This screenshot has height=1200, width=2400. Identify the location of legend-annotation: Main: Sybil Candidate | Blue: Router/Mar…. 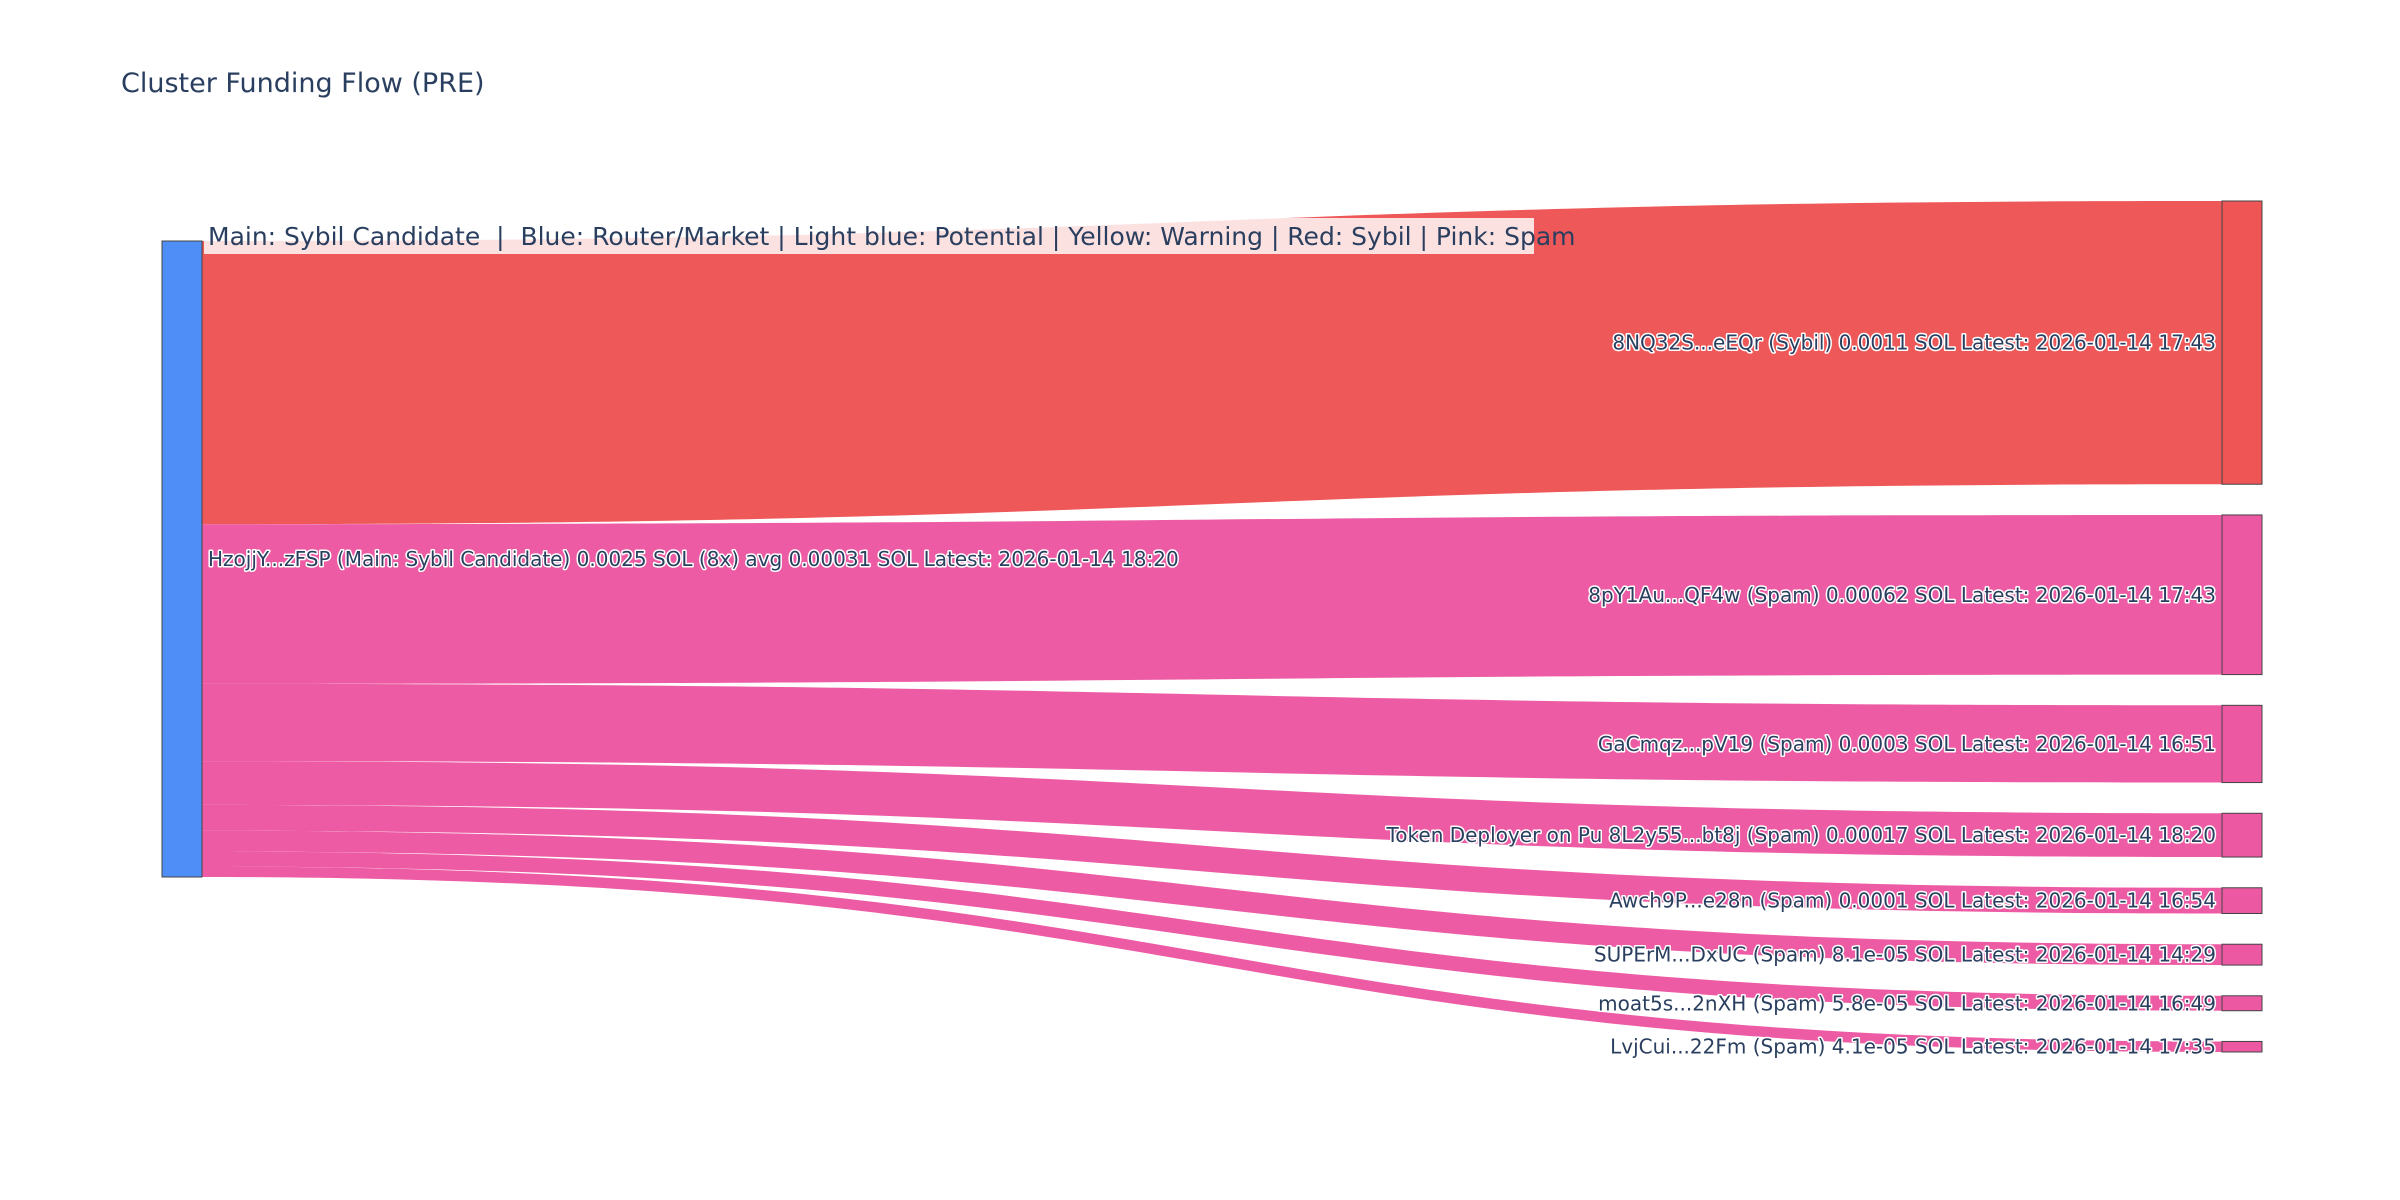
(890, 236).